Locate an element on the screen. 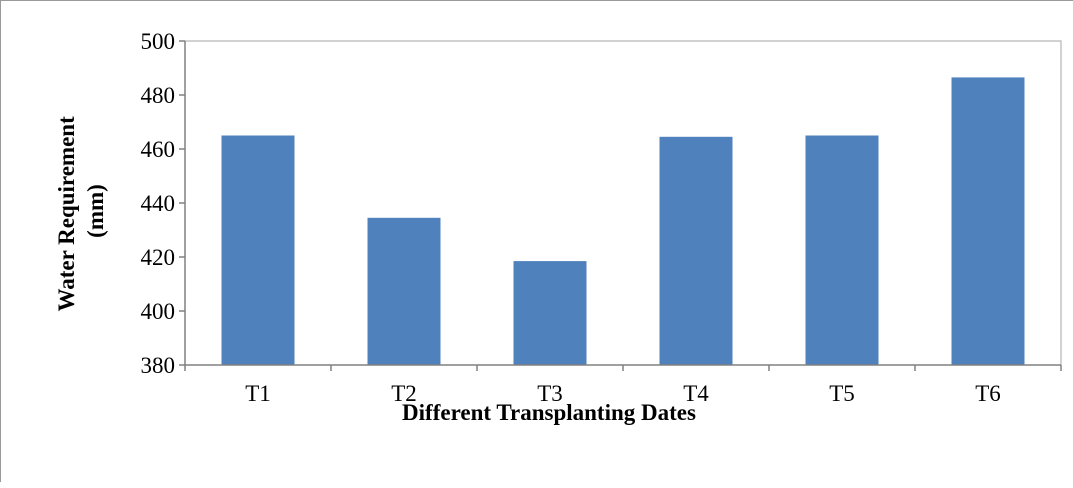 This screenshot has width=1073, height=488. y-tick-label-440: 440 is located at coordinates (158, 203).